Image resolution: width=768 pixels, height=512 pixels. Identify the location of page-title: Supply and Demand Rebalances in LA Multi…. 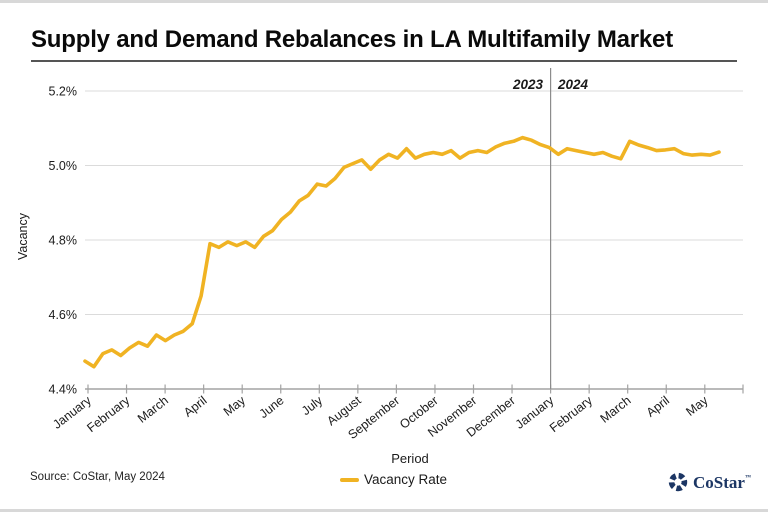
(352, 39).